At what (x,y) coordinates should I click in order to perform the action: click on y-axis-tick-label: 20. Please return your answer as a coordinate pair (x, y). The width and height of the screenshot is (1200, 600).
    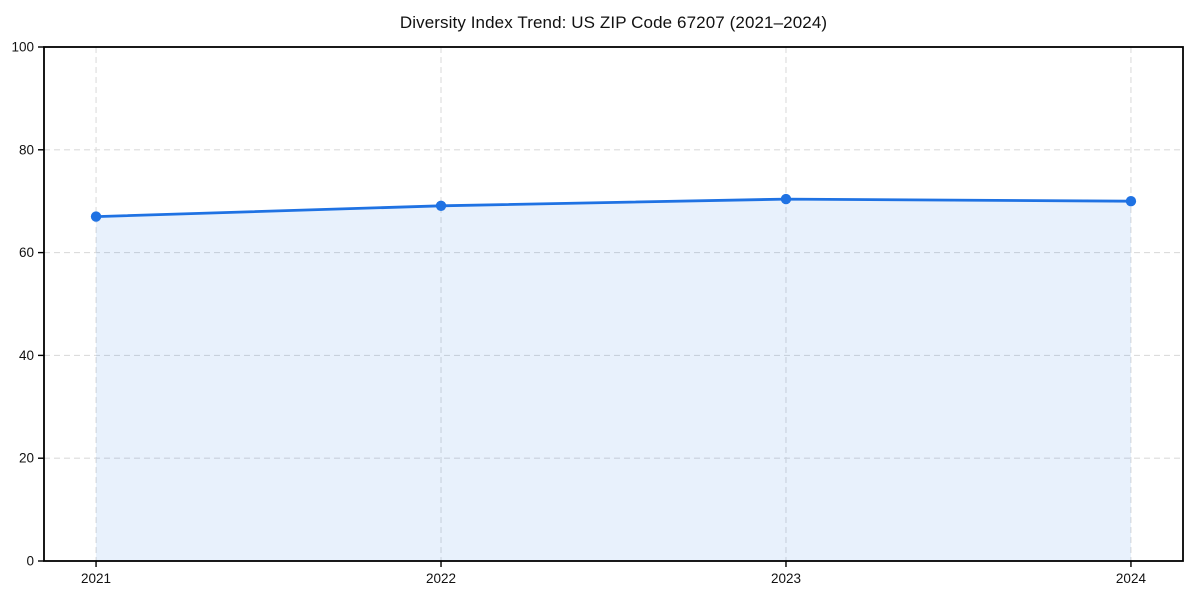
    Looking at the image, I should click on (26, 458).